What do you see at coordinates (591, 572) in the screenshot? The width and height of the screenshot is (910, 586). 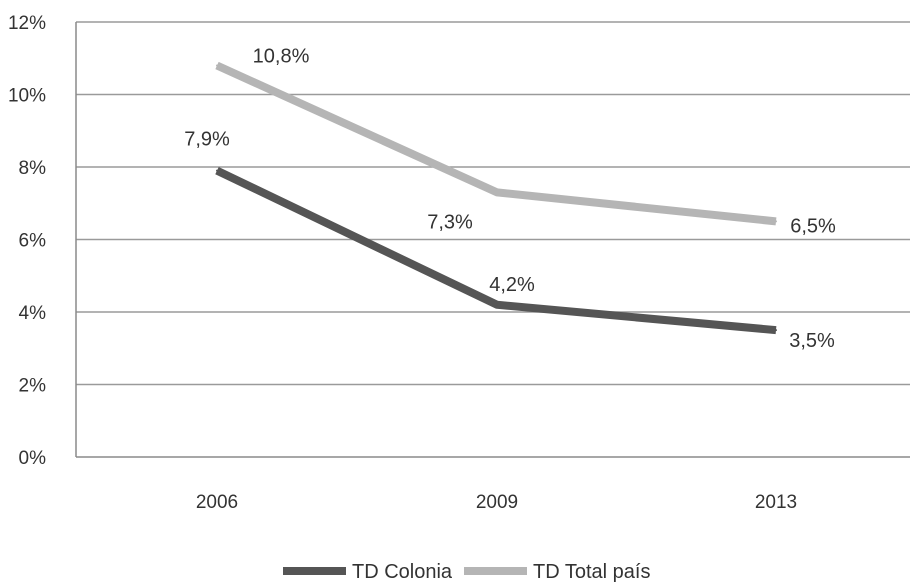 I see `legend-label: TD Total país` at bounding box center [591, 572].